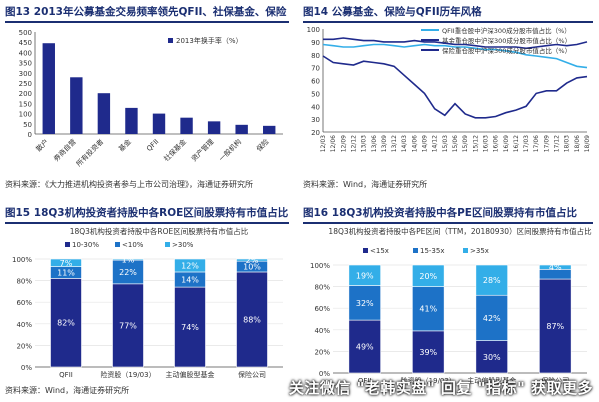 This screenshot has height=402, width=599. Describe the element at coordinates (428, 352) in the screenshot. I see `data-label: 39%` at that location.